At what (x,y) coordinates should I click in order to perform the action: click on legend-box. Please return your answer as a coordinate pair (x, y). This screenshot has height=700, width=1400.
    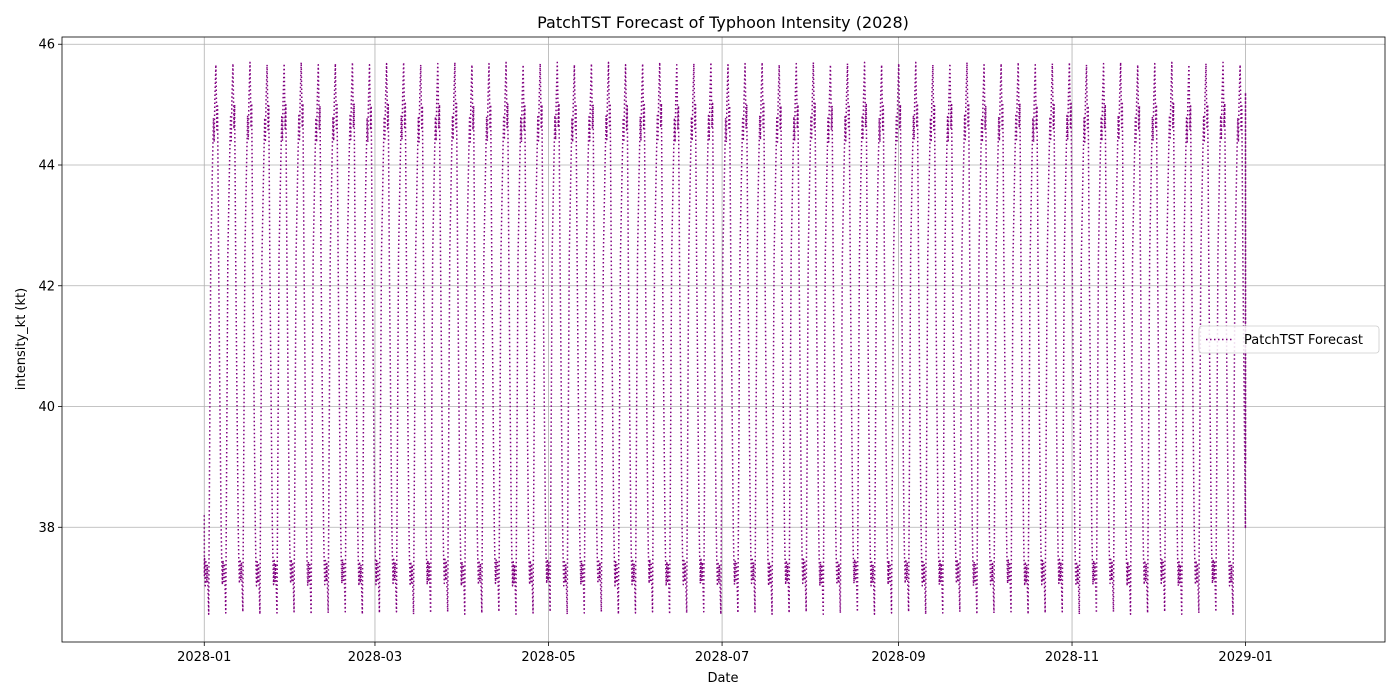
    Looking at the image, I should click on (1289, 339).